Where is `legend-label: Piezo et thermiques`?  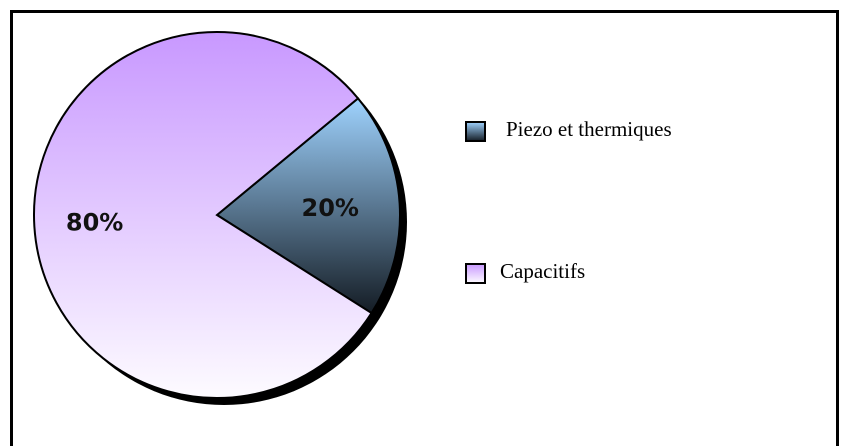
legend-label: Piezo et thermiques is located at coordinates (589, 129).